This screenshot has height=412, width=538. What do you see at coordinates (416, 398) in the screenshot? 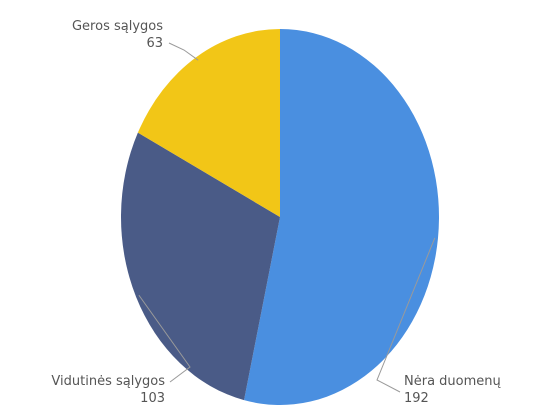
I see `slice-label-value-0: 192` at bounding box center [416, 398].